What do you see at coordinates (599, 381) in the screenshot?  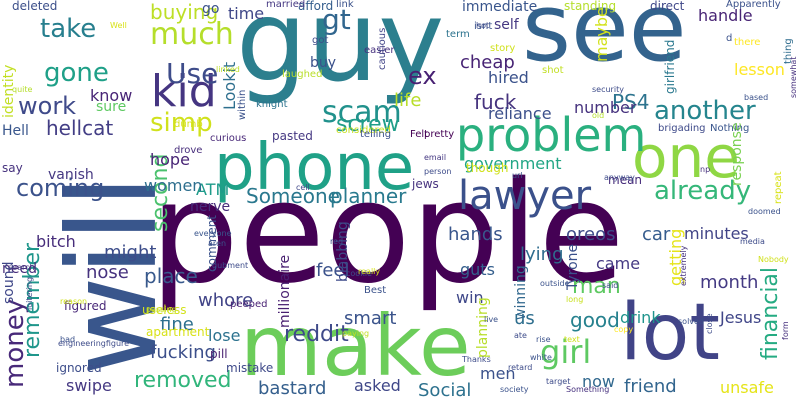 I see `cloud-word: now` at bounding box center [599, 381].